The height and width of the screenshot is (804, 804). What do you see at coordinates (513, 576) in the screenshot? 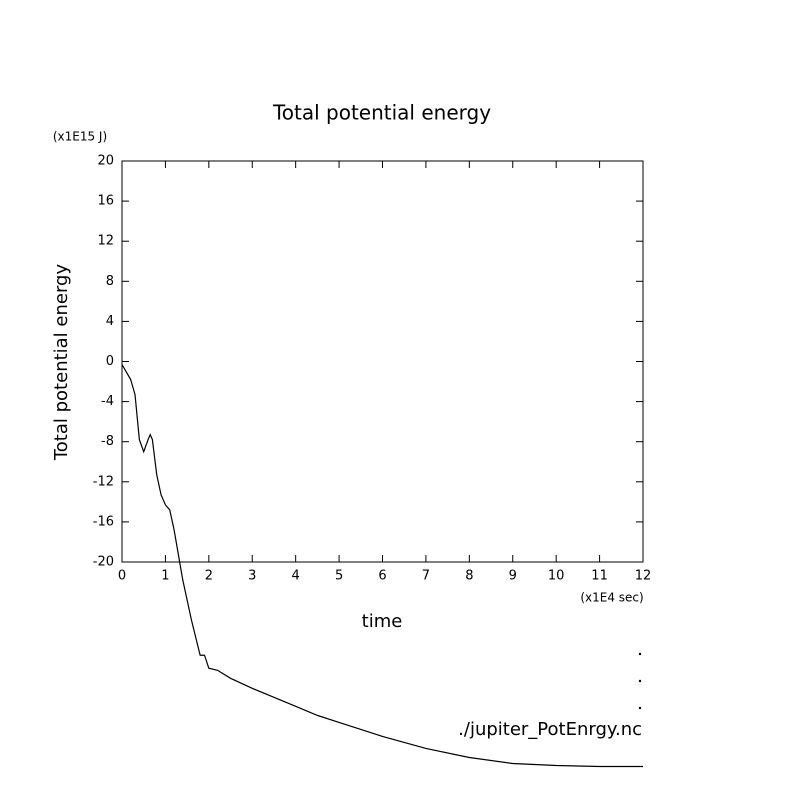
I see `x-tick-label: 9` at bounding box center [513, 576].